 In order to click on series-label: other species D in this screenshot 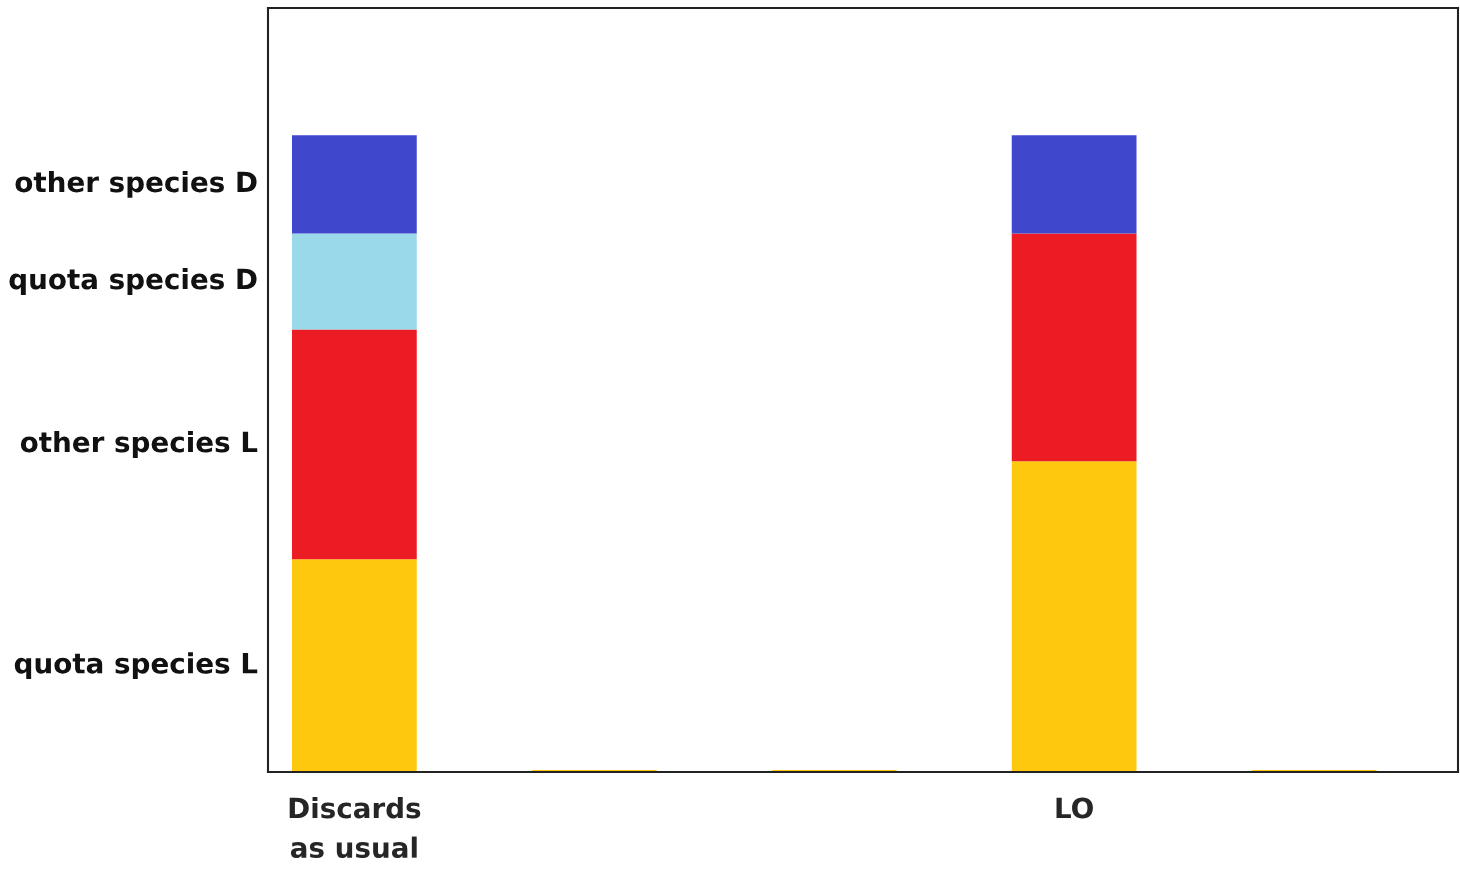, I will do `click(136, 184)`.